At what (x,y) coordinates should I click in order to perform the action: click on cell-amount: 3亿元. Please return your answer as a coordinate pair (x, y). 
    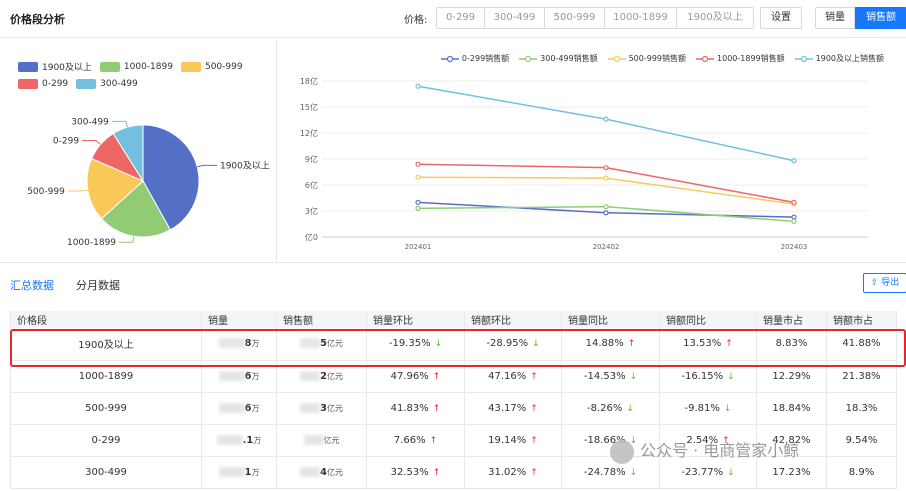
    Looking at the image, I should click on (321, 408).